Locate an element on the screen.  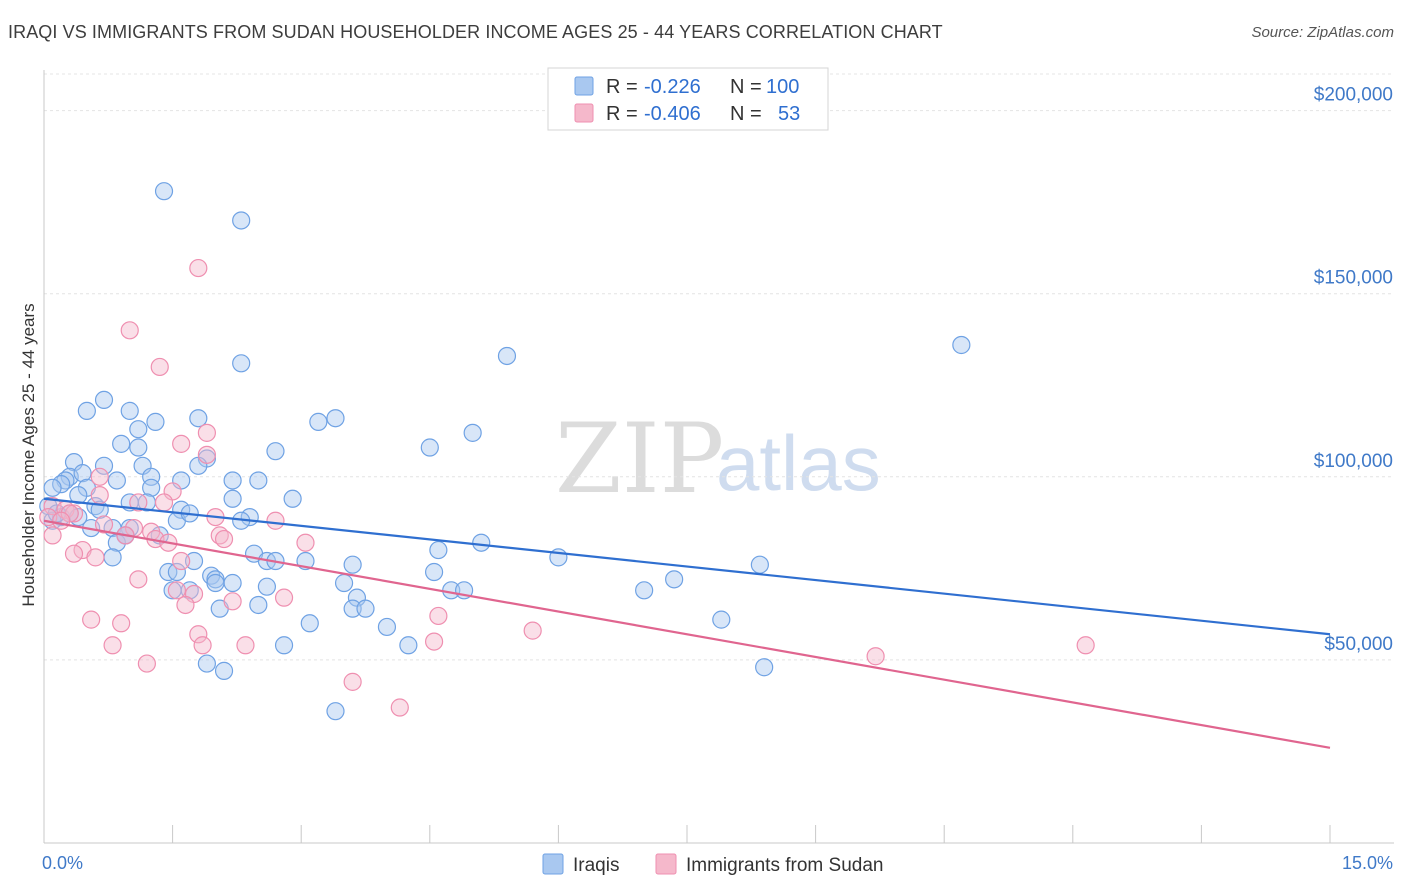
legend-n-label-sudan: N = is located at coordinates (746, 114).